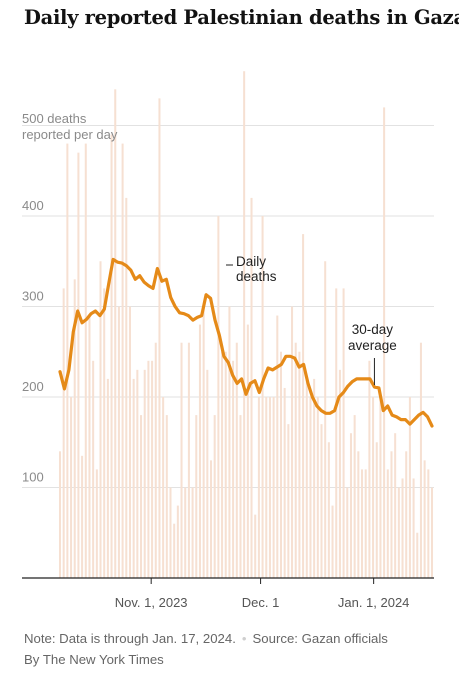 This screenshot has height=680, width=459. I want to click on y-tick-label: 400, so click(33, 205).